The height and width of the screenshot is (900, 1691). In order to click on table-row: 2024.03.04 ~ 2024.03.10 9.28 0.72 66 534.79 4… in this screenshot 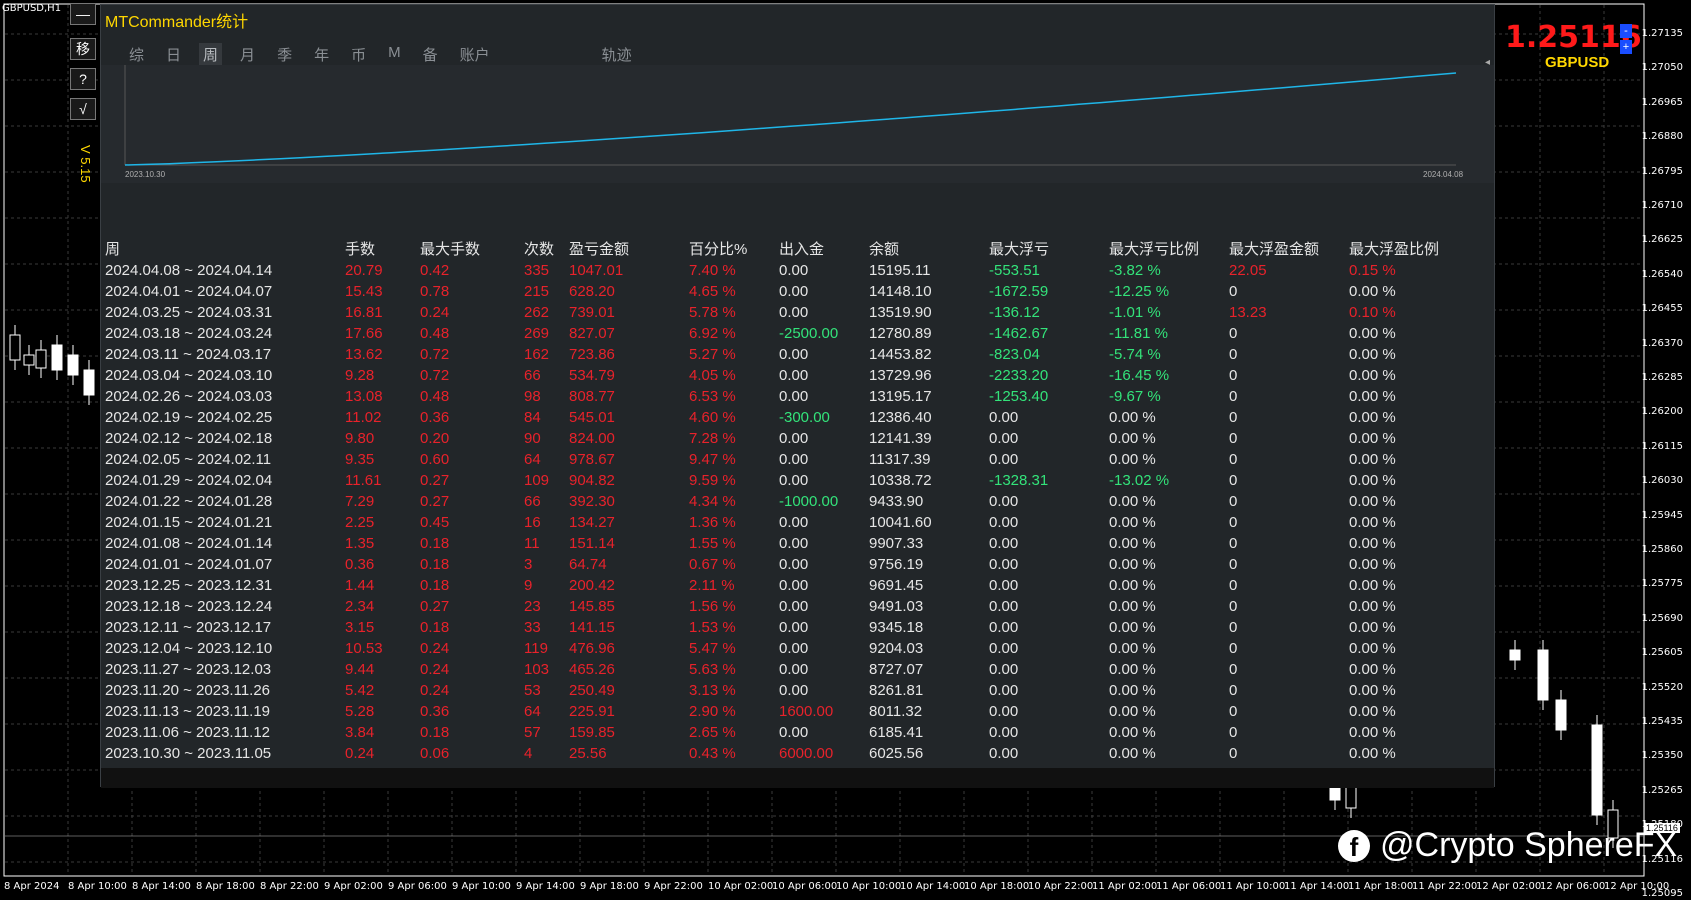, I will do `click(782, 375)`.